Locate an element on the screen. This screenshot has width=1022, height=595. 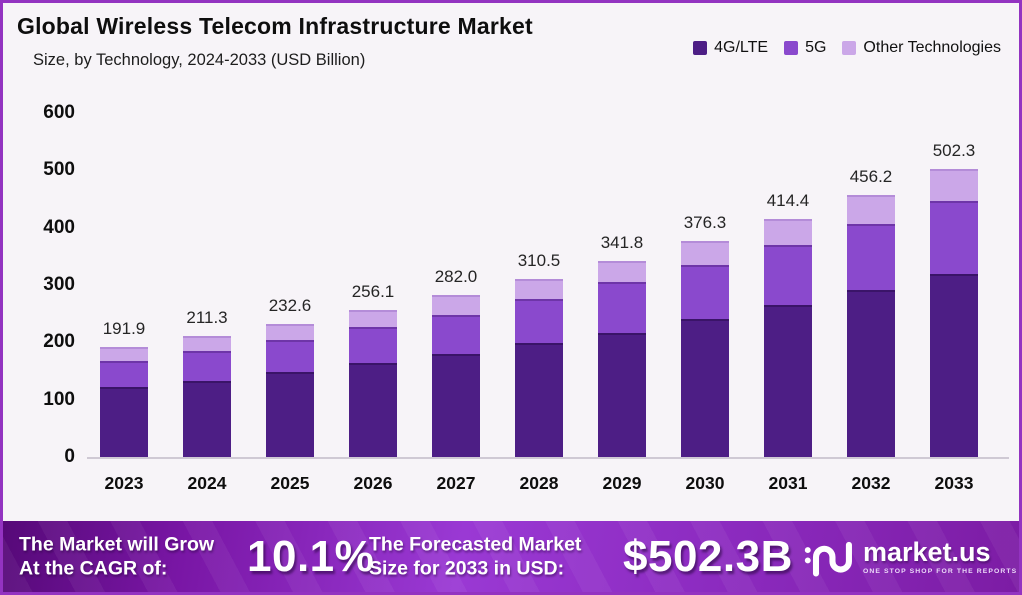
bar-total-label-2031: 414.4 is located at coordinates (788, 201).